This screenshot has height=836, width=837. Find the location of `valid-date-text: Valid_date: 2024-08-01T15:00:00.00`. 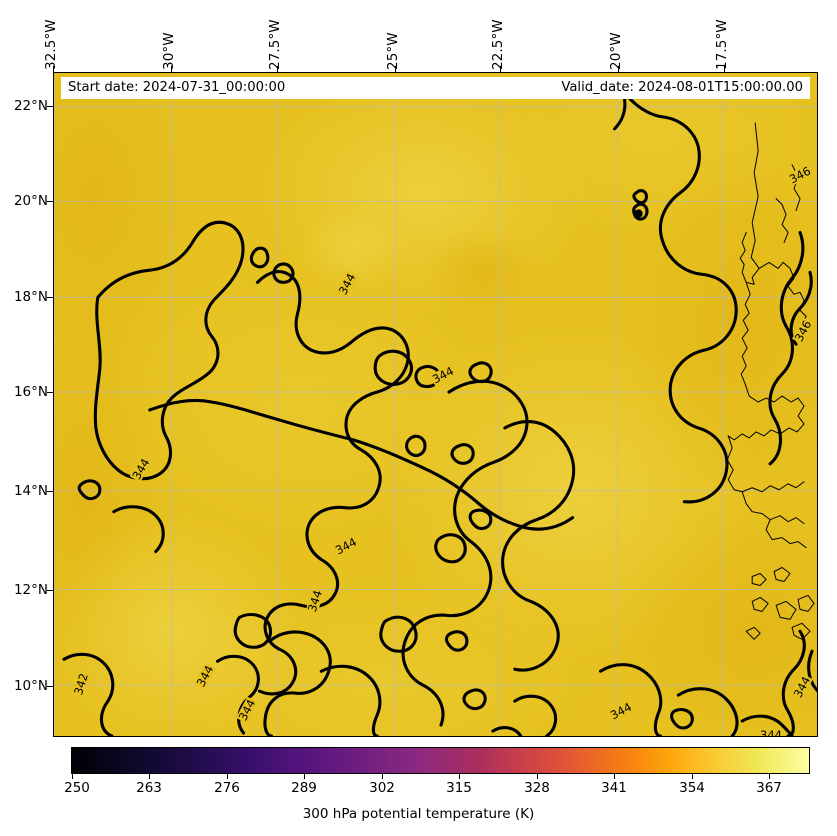

valid-date-text: Valid_date: 2024-08-01T15:00:00.00 is located at coordinates (682, 88).